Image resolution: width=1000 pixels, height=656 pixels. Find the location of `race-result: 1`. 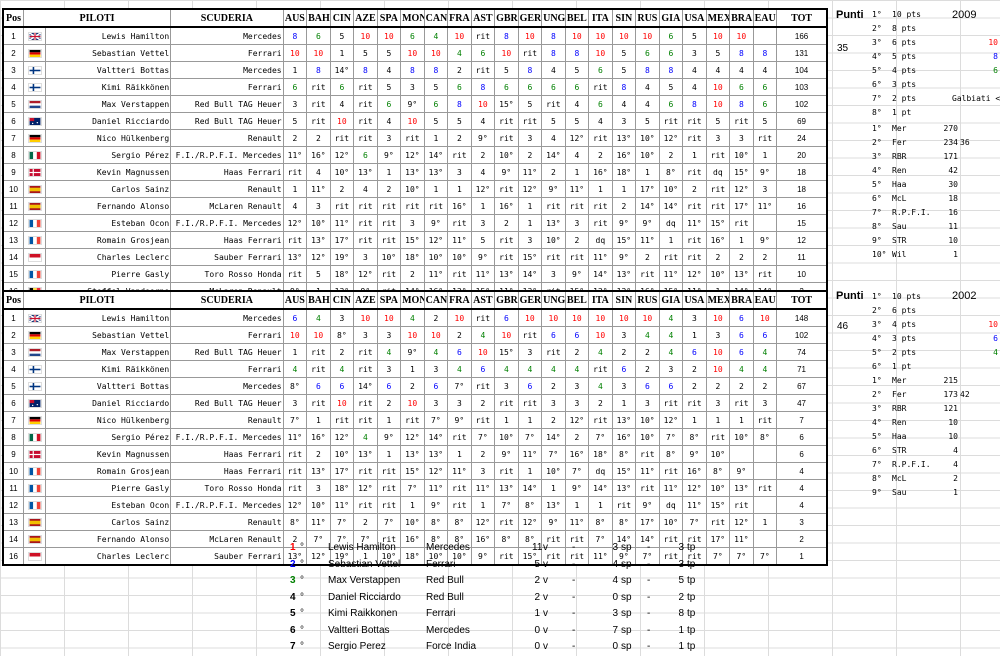

race-result: 1 is located at coordinates (553, 488).